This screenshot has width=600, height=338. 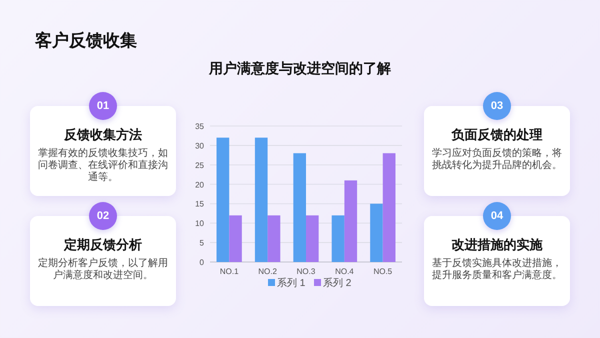 What do you see at coordinates (103, 166) in the screenshot?
I see `text: 掌握有效的反馈收集技巧，如问卷调查、在线评价和直接沟通等。` at bounding box center [103, 166].